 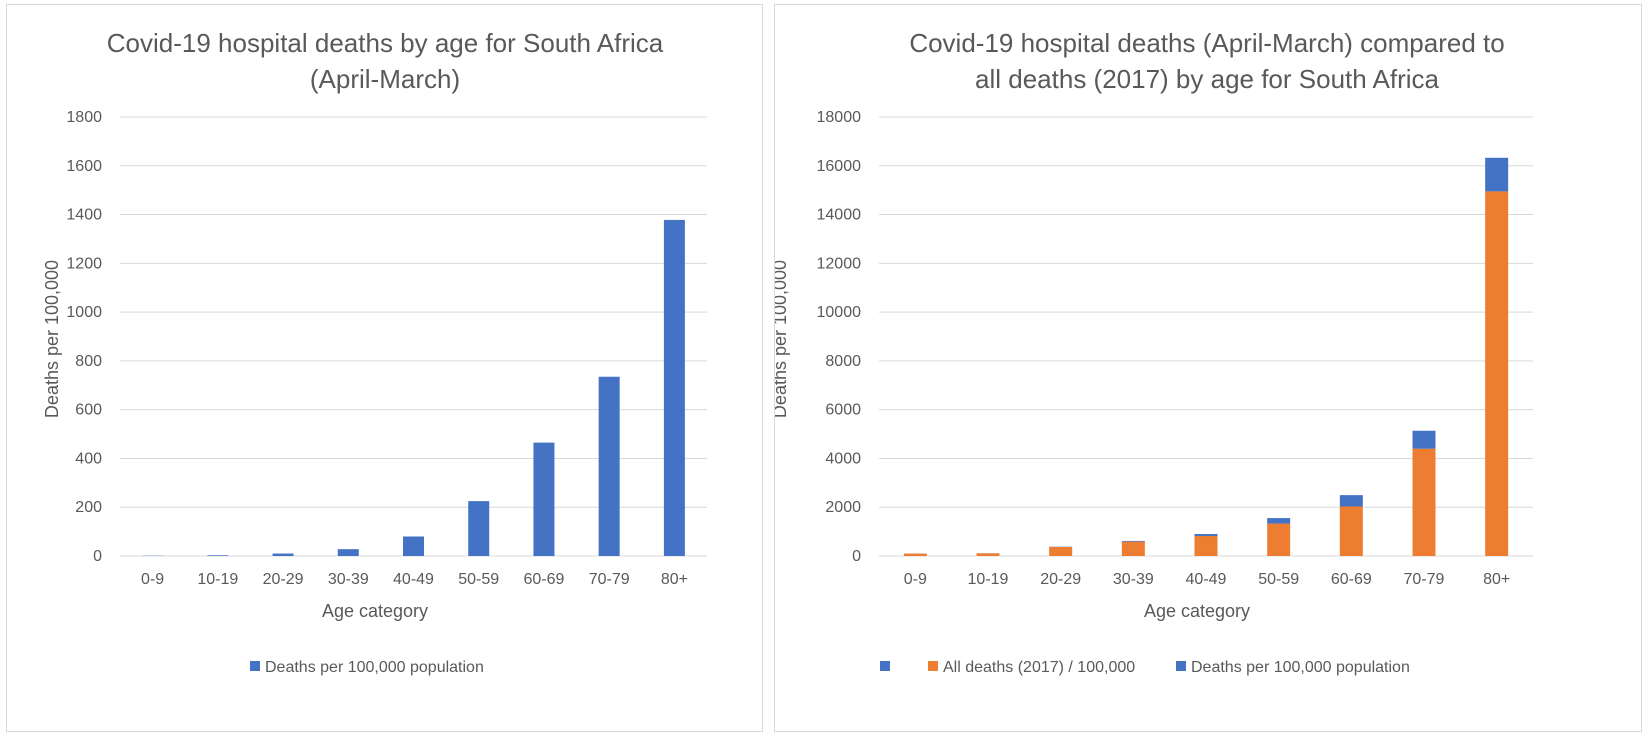 What do you see at coordinates (843, 458) in the screenshot?
I see `y-tick-label: 4000` at bounding box center [843, 458].